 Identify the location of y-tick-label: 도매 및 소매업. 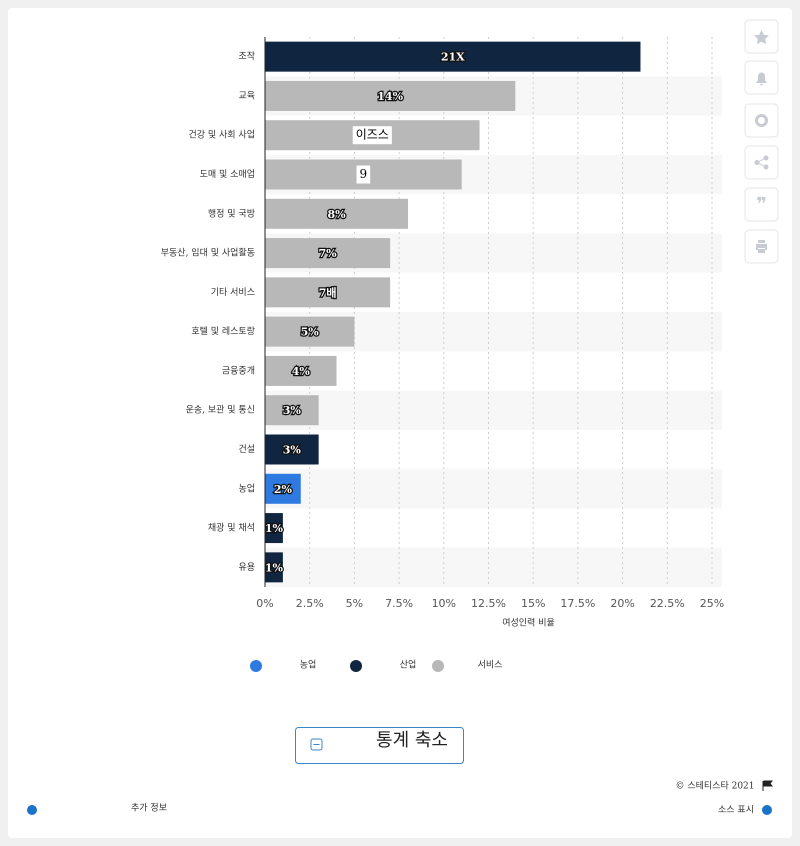
(227, 174).